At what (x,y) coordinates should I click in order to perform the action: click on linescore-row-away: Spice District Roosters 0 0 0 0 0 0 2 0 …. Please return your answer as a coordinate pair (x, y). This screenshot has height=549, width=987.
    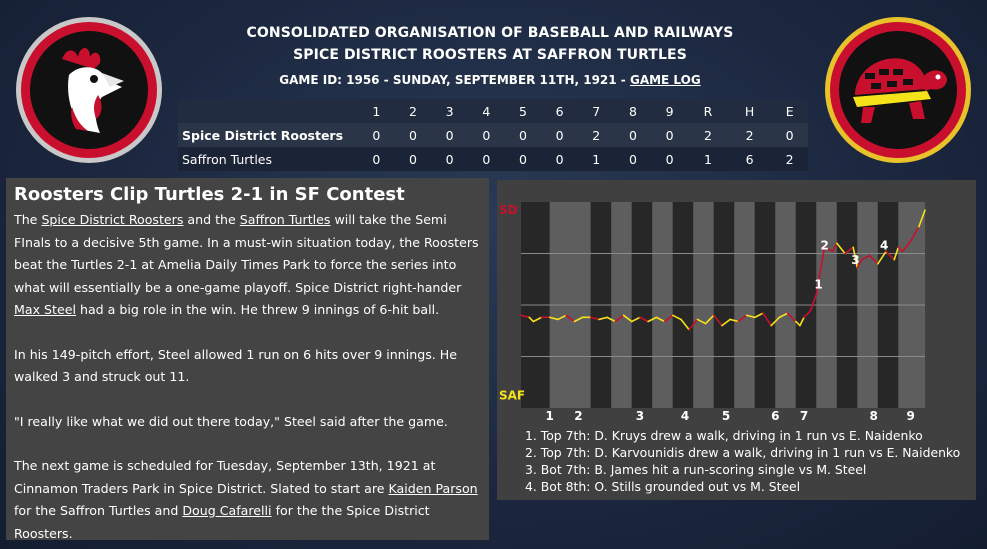
    Looking at the image, I should click on (493, 135).